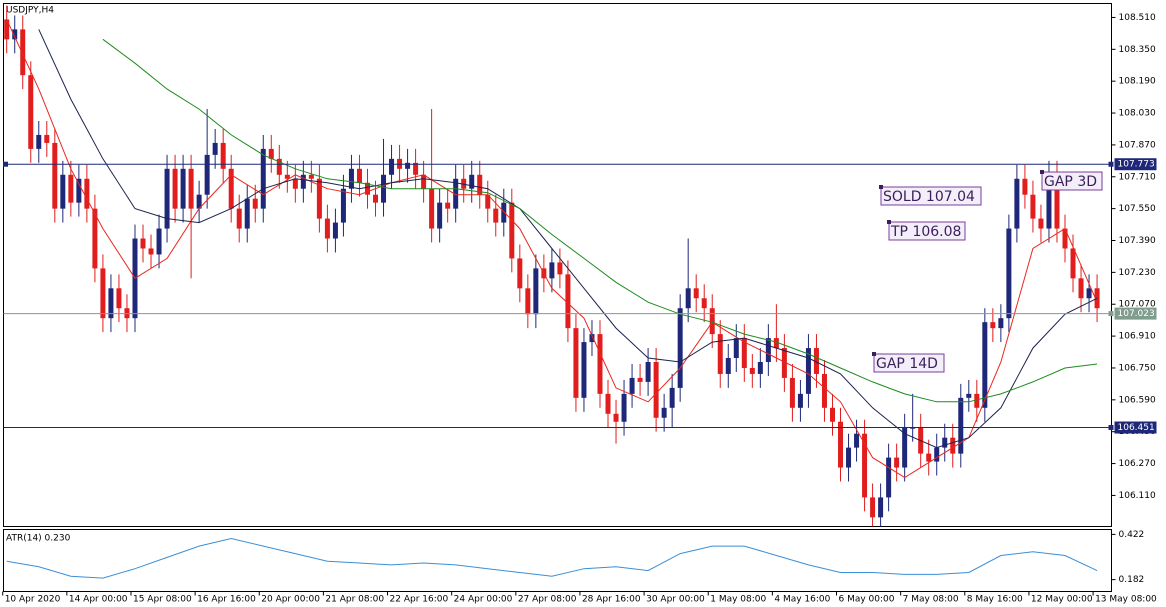 This screenshot has width=1166, height=607. I want to click on annotation: SOLD 107.04, so click(929, 197).